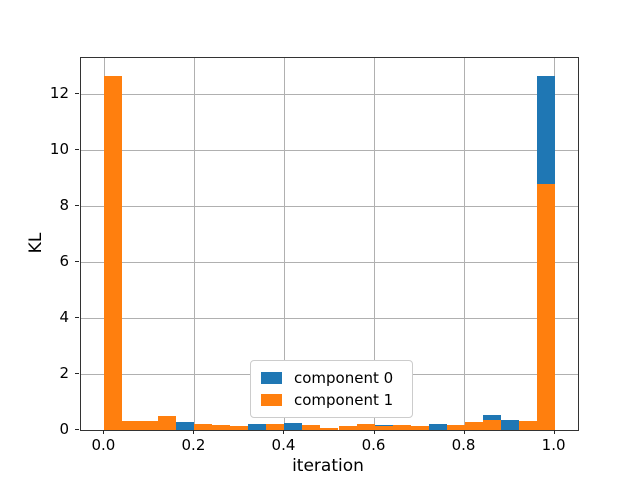  I want to click on x-tick-label: 0.2, so click(193, 445).